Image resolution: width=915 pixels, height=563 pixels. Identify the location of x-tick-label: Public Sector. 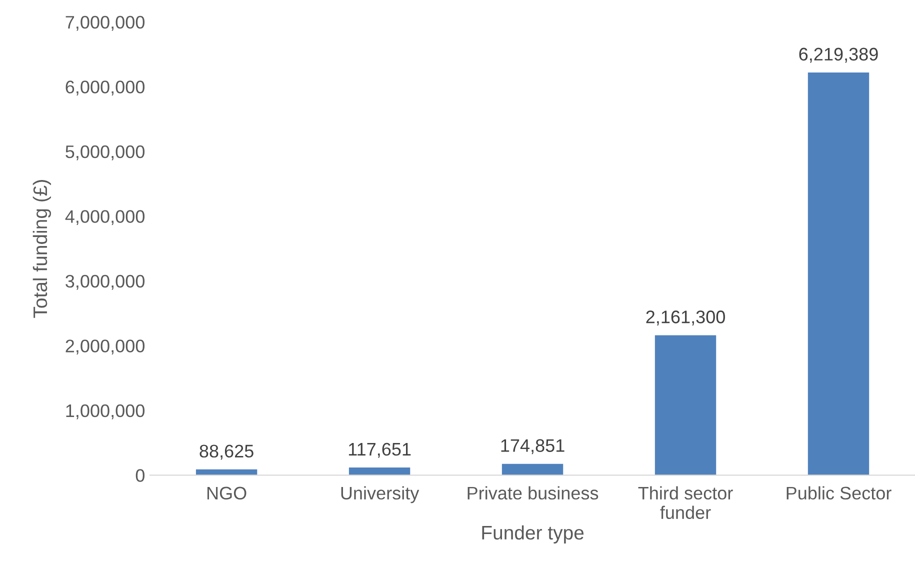
(839, 493).